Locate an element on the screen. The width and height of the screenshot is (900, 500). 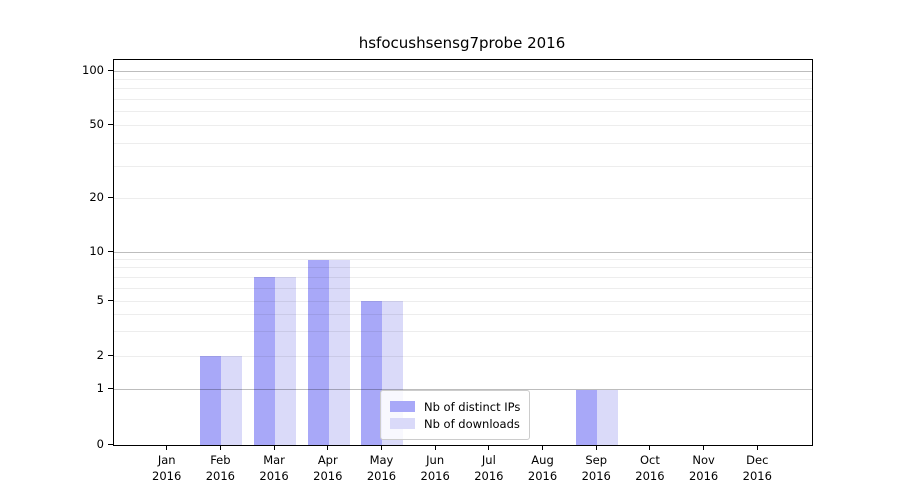
x-tick-label: Feb 2016 is located at coordinates (220, 468).